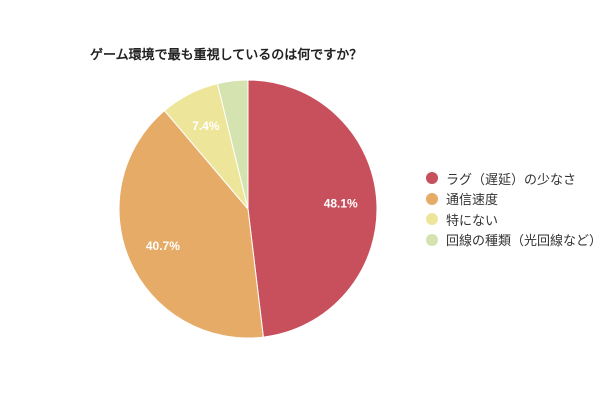  What do you see at coordinates (206, 126) in the screenshot?
I see `slice-percent-label: 7.4%` at bounding box center [206, 126].